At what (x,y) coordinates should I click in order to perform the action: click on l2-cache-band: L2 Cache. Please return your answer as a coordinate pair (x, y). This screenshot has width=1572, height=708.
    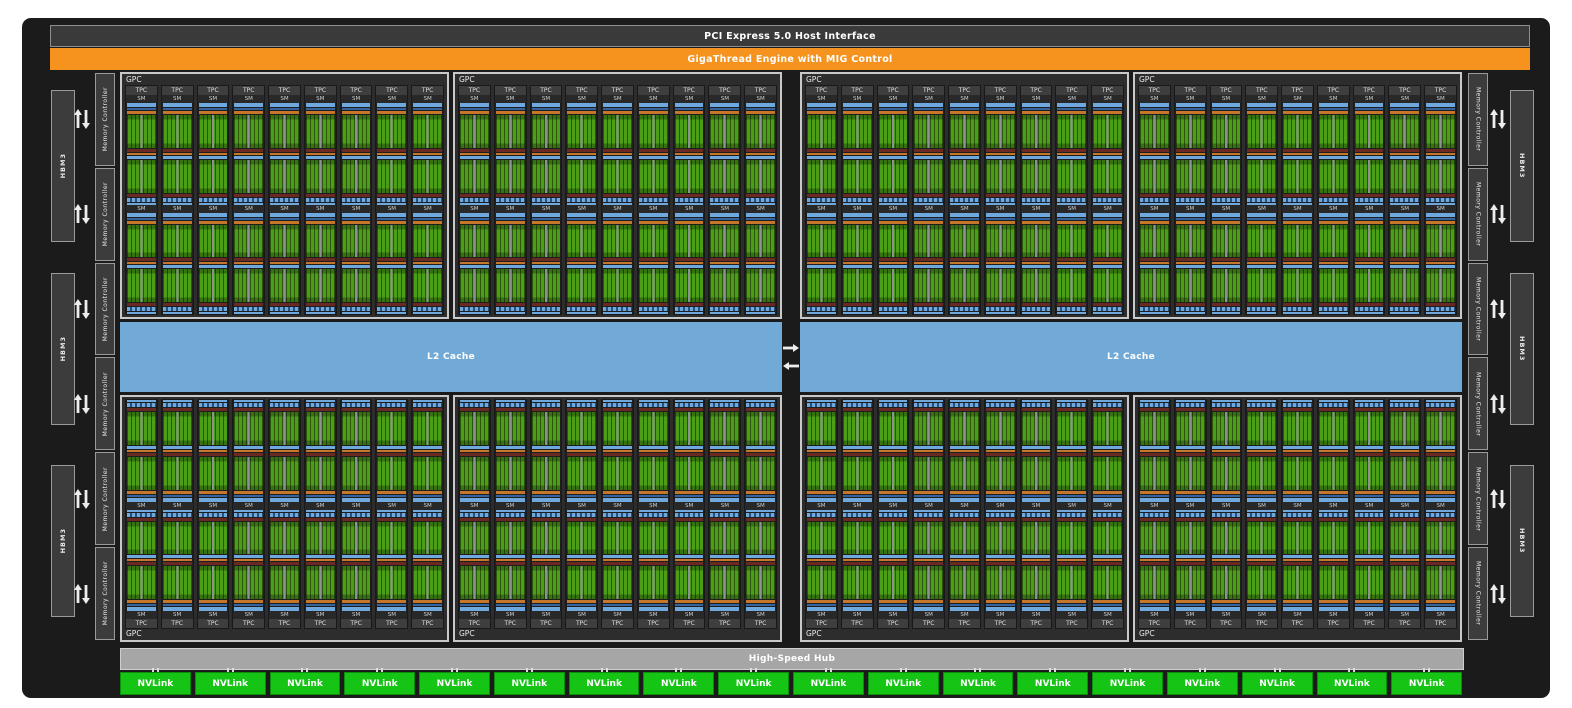
    Looking at the image, I should click on (1131, 357).